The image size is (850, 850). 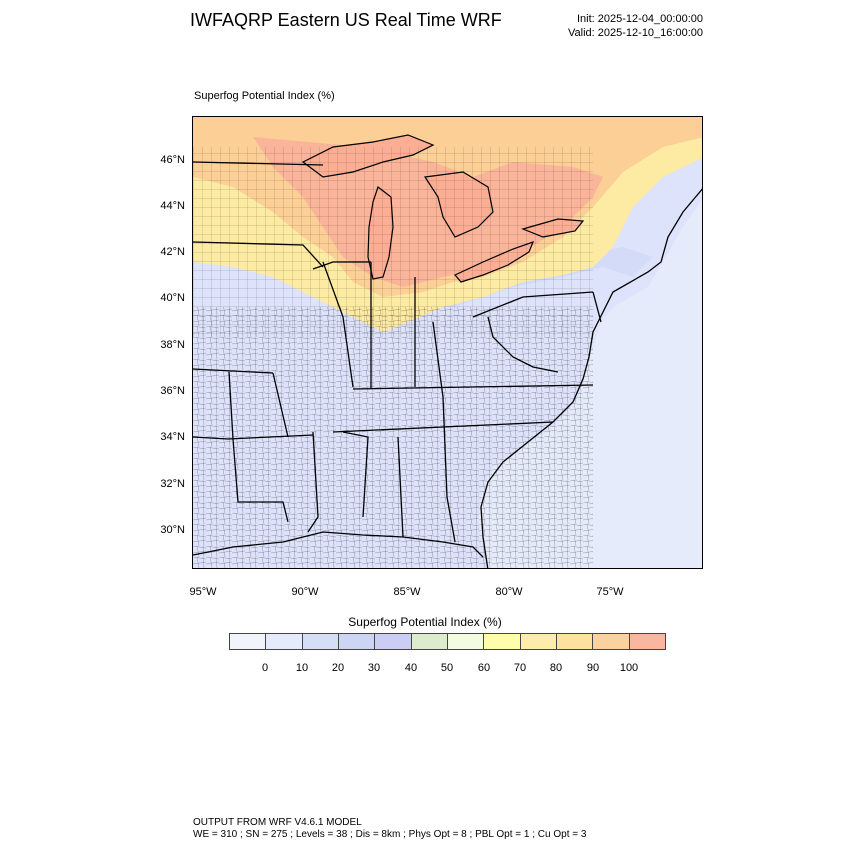 I want to click on legend-label-10: 10, so click(x=302, y=668).